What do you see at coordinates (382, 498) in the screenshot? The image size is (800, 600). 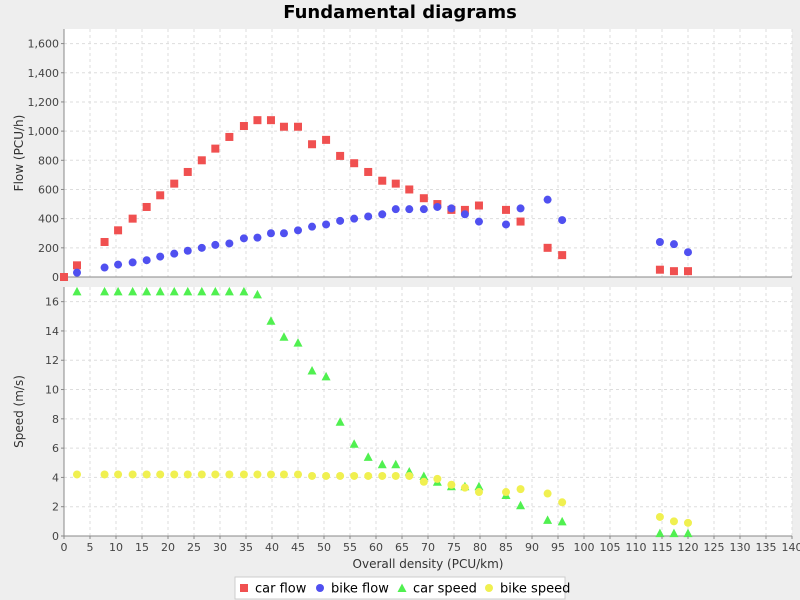 I see `series-bike-speed` at bounding box center [382, 498].